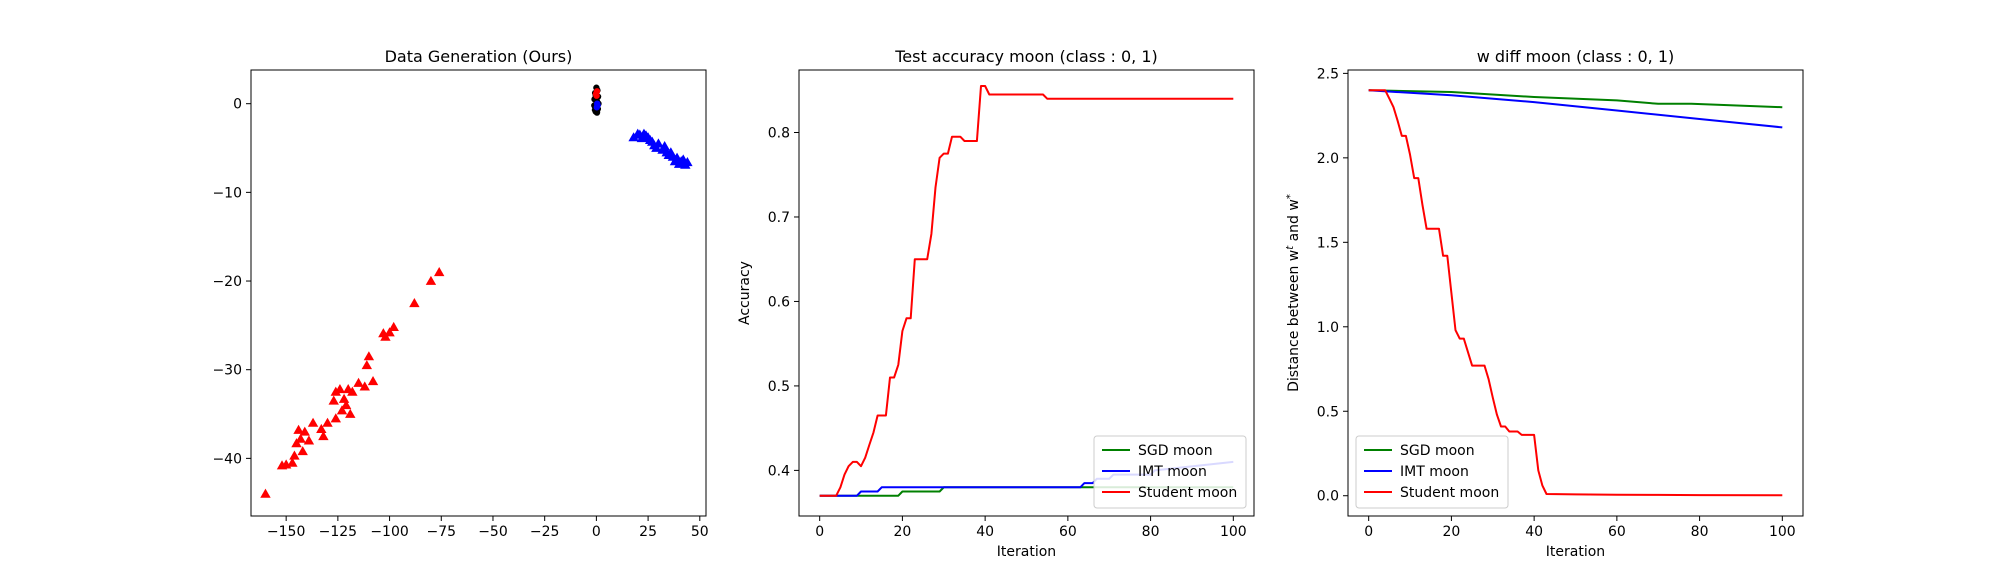 The width and height of the screenshot is (2000, 580). What do you see at coordinates (227, 282) in the screenshot?
I see `y-tick-label: −20` at bounding box center [227, 282].